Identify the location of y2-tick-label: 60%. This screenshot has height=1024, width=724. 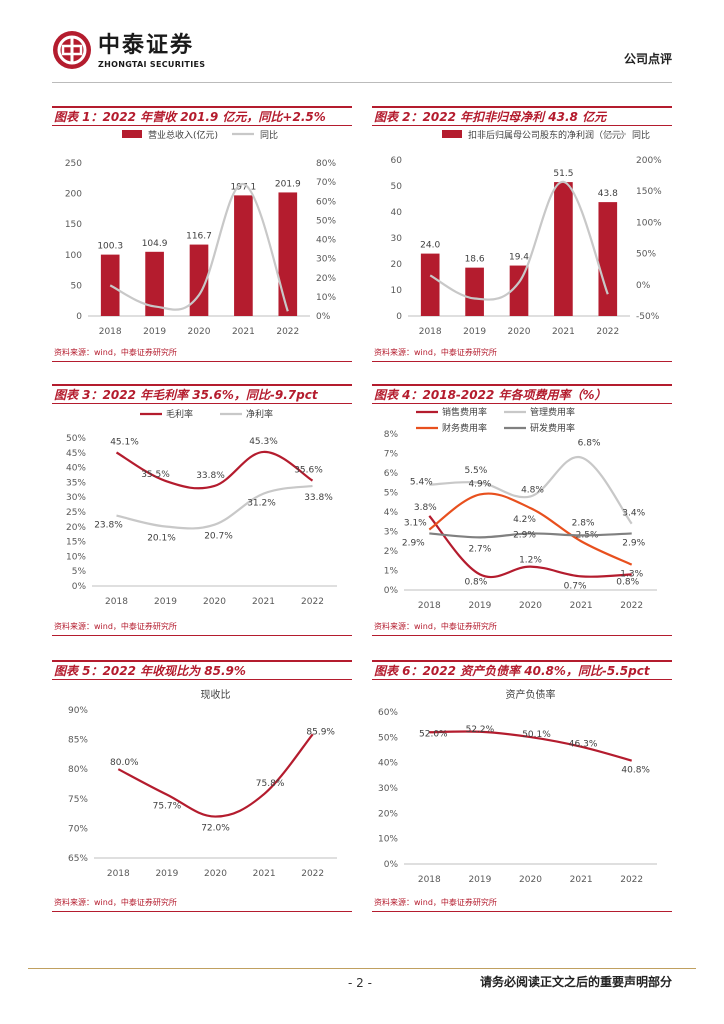
(326, 202).